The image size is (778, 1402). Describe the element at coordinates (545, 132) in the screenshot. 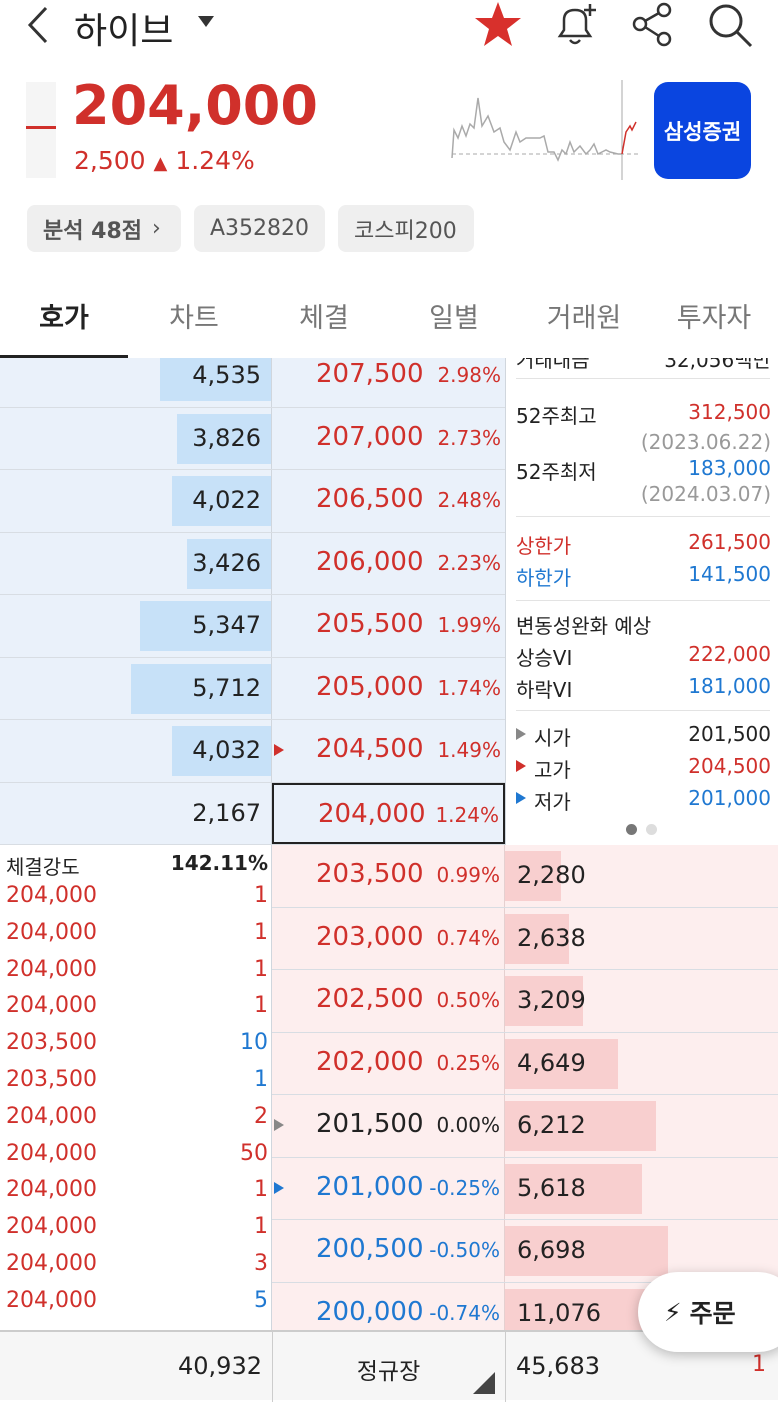

I see `mini-chart` at that location.